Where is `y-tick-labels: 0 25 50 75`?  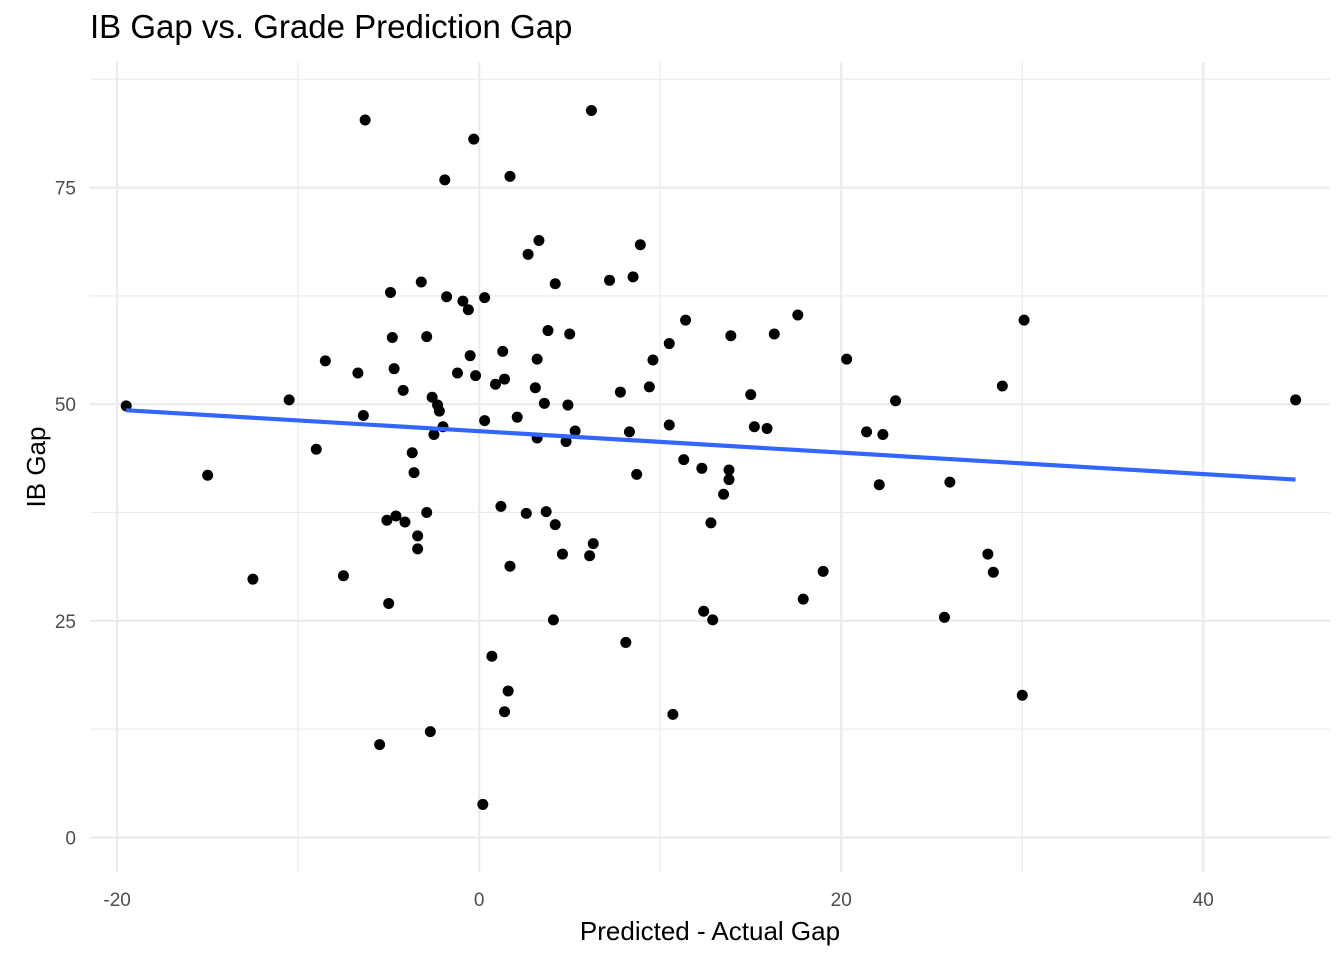 y-tick-labels: 0 25 50 75 is located at coordinates (65, 514).